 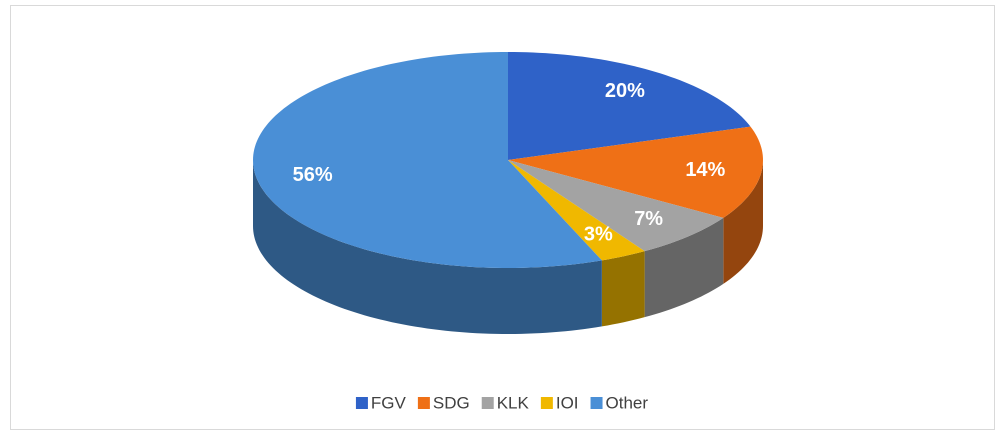 What do you see at coordinates (598, 234) in the screenshot?
I see `data-label: 3%` at bounding box center [598, 234].